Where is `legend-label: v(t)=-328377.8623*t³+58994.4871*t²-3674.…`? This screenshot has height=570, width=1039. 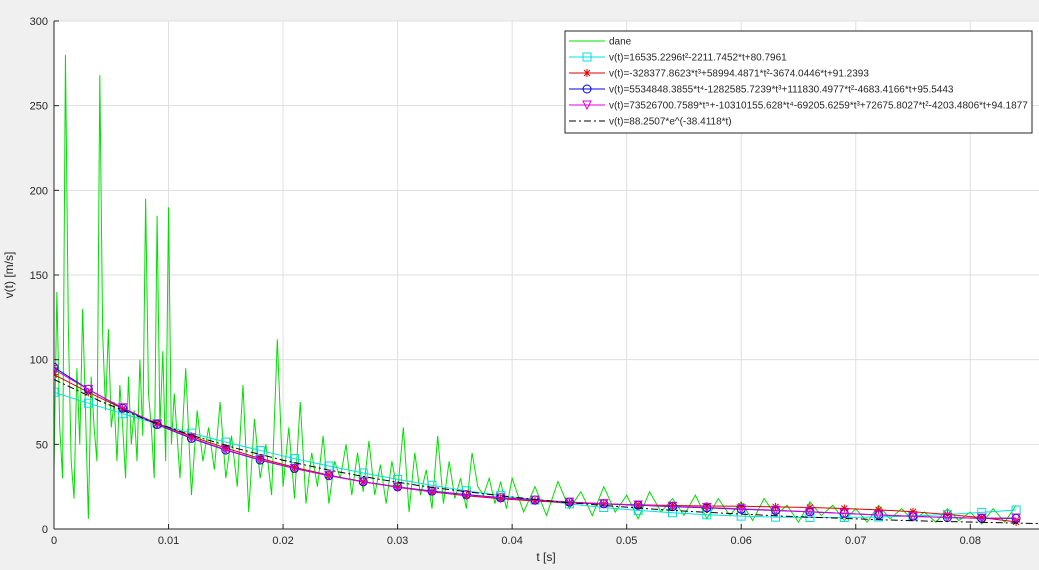 legend-label: v(t)=-328377.8623*t³+58994.4871*t²-3674.… is located at coordinates (739, 74).